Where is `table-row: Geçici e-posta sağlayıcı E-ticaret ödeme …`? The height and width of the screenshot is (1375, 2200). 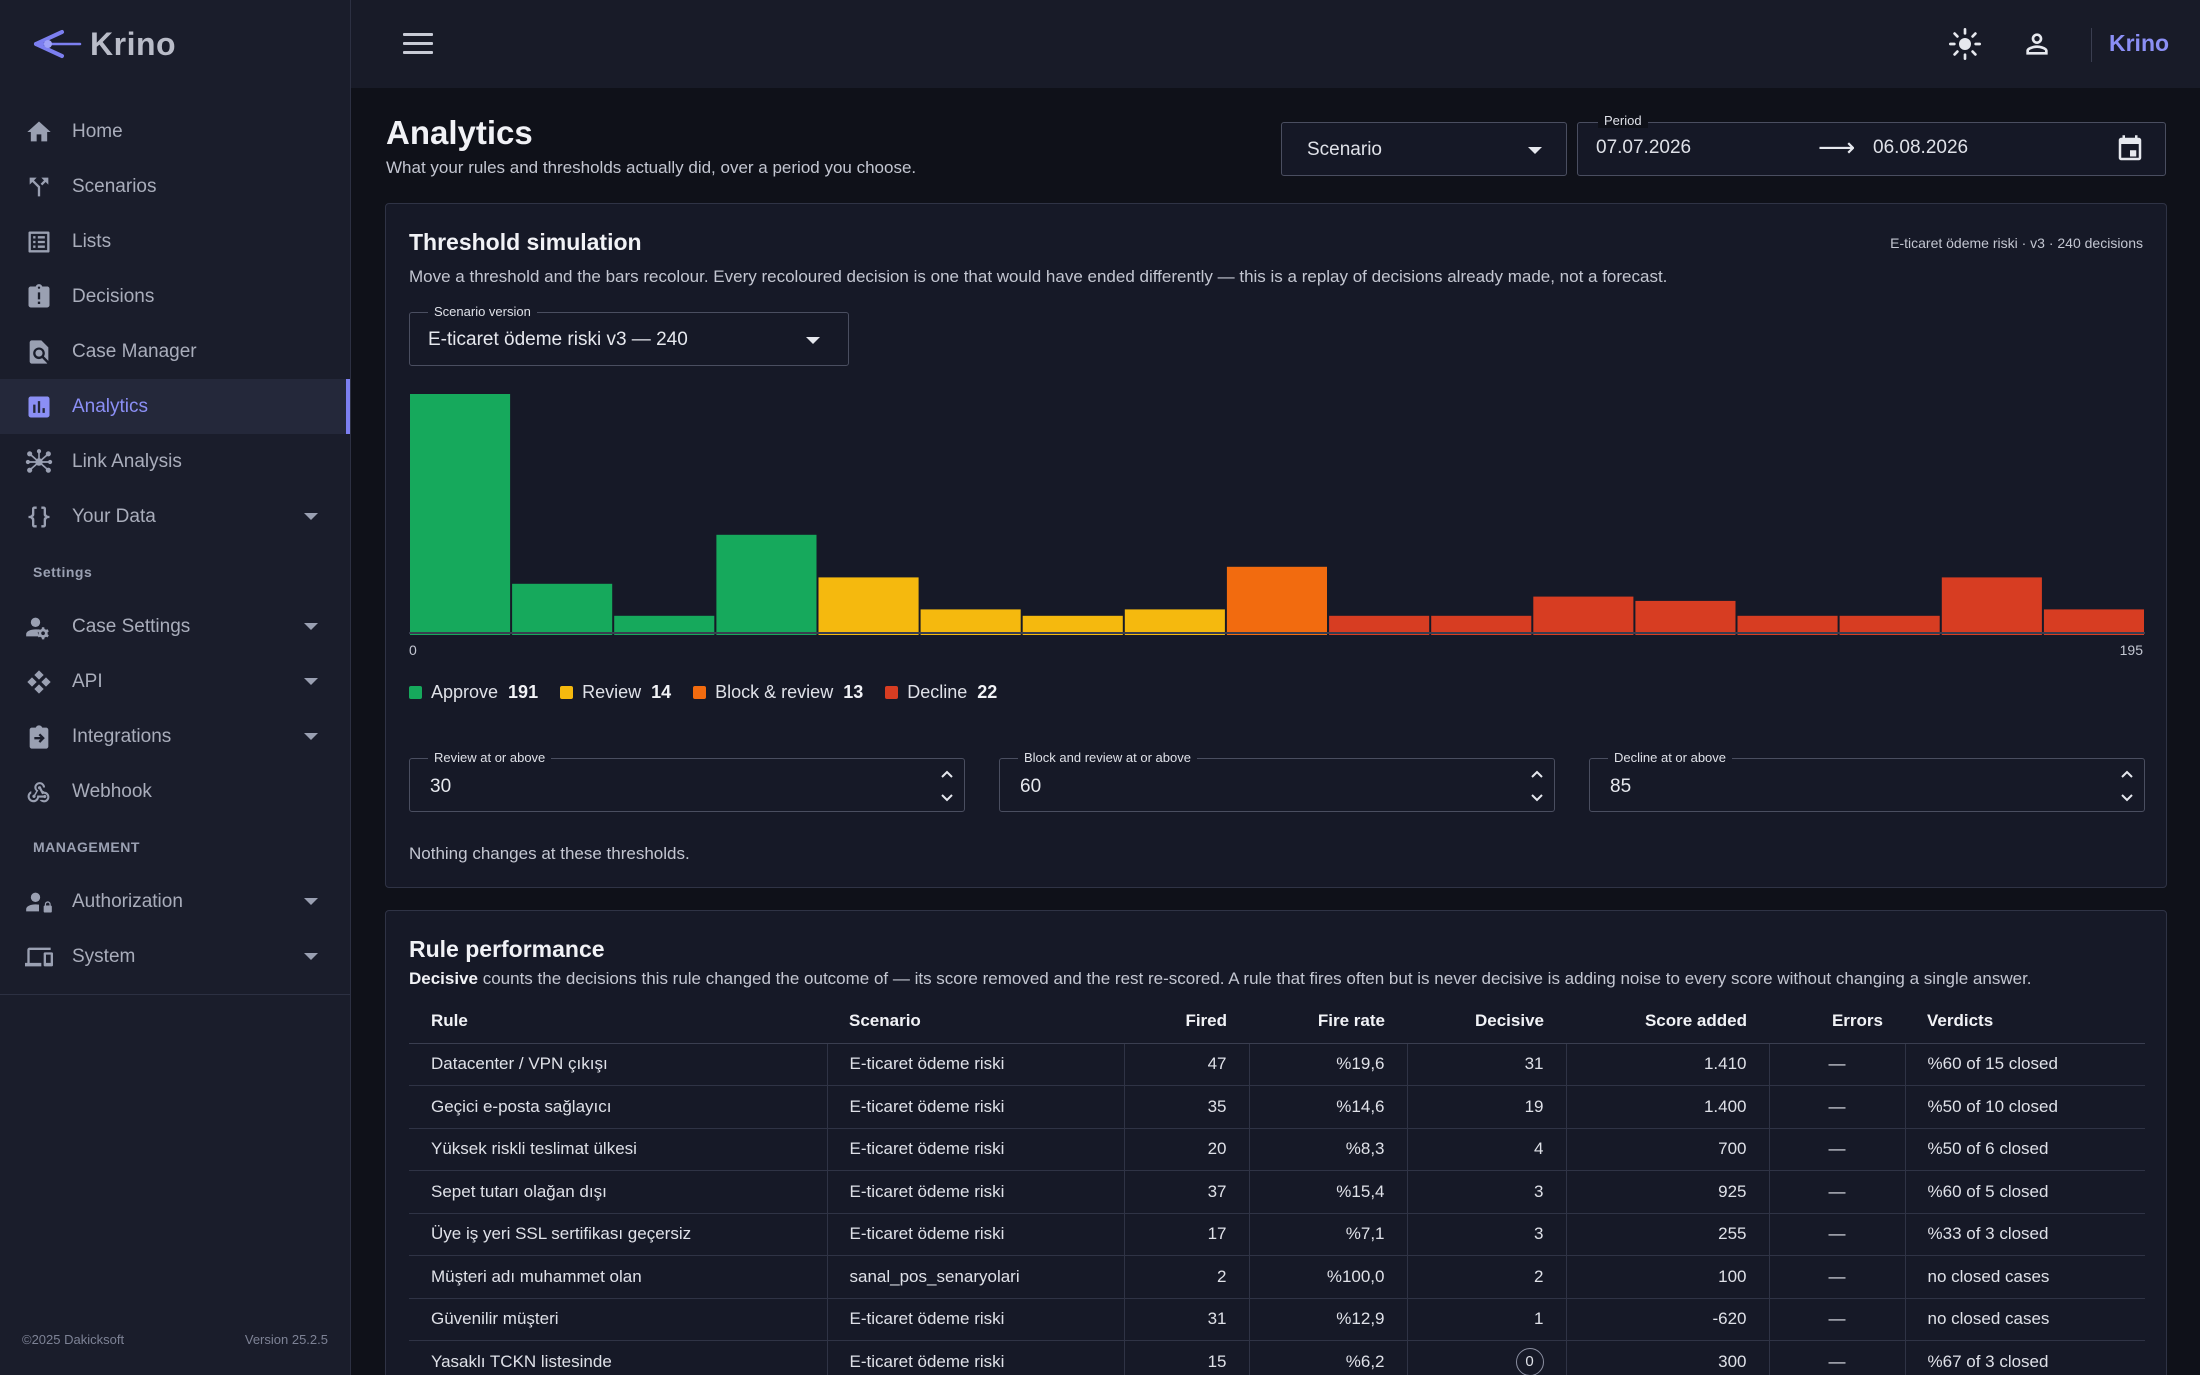
table-row: Geçici e-posta sağlayıcı E-ticaret ödeme … is located at coordinates (1277, 1107).